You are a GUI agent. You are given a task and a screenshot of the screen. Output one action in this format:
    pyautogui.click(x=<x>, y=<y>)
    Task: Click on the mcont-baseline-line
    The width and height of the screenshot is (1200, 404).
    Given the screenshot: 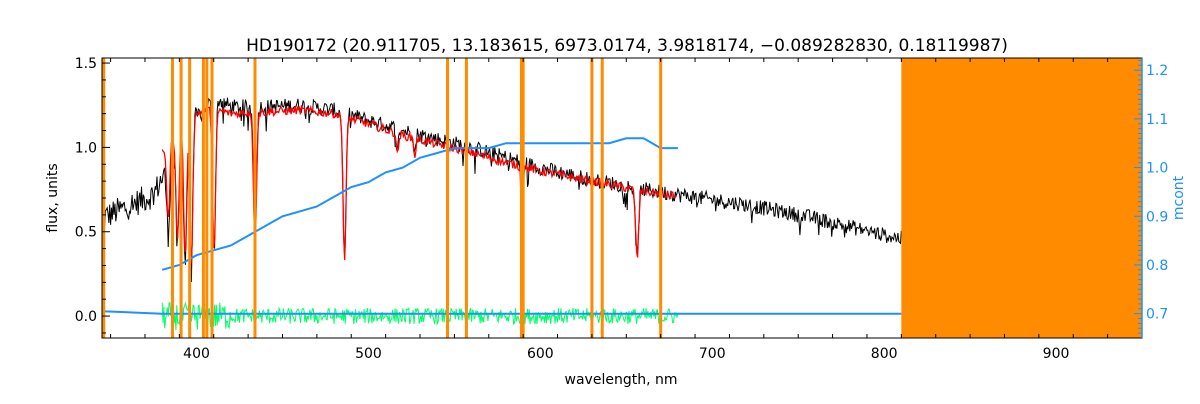 What is the action you would take?
    pyautogui.click(x=502, y=312)
    